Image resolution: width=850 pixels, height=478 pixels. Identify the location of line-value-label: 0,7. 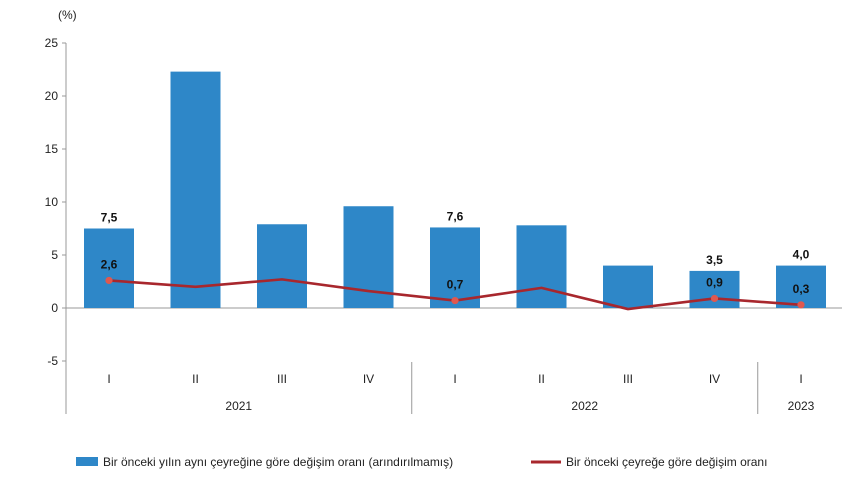
(455, 285).